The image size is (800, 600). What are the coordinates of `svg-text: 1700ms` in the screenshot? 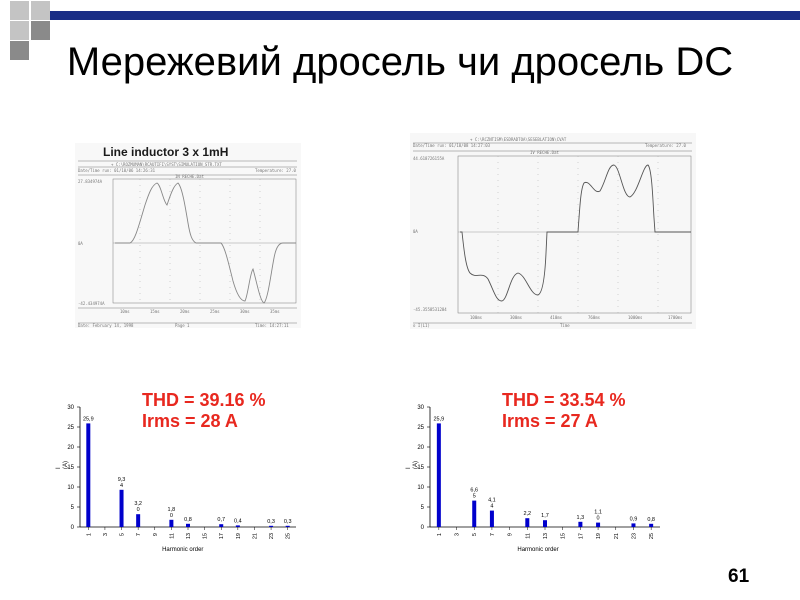 It's located at (675, 317).